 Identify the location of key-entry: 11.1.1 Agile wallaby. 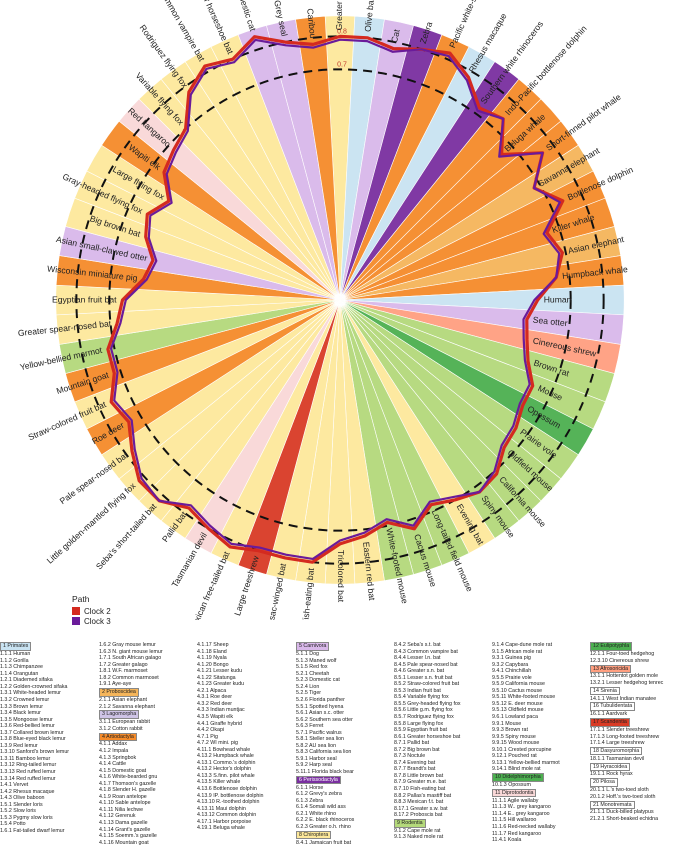
(515, 800).